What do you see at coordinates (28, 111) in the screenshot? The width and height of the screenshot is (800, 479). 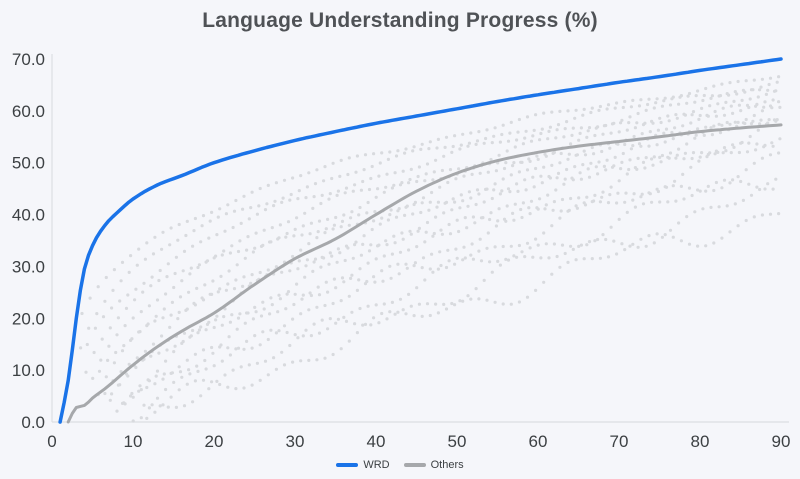 I see `y-tick-label: 60.0` at bounding box center [28, 111].